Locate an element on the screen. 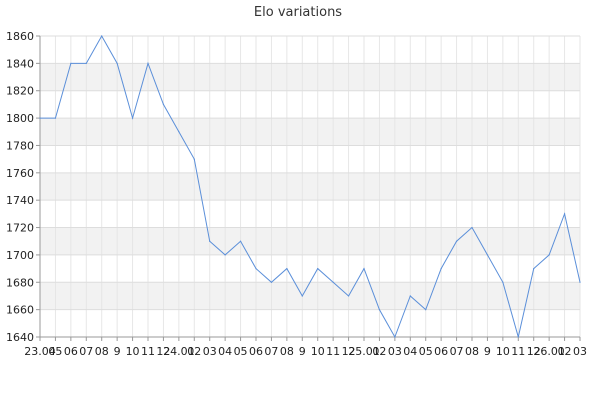 The image size is (600, 400). y-tick-label: 1800 is located at coordinates (20, 118).